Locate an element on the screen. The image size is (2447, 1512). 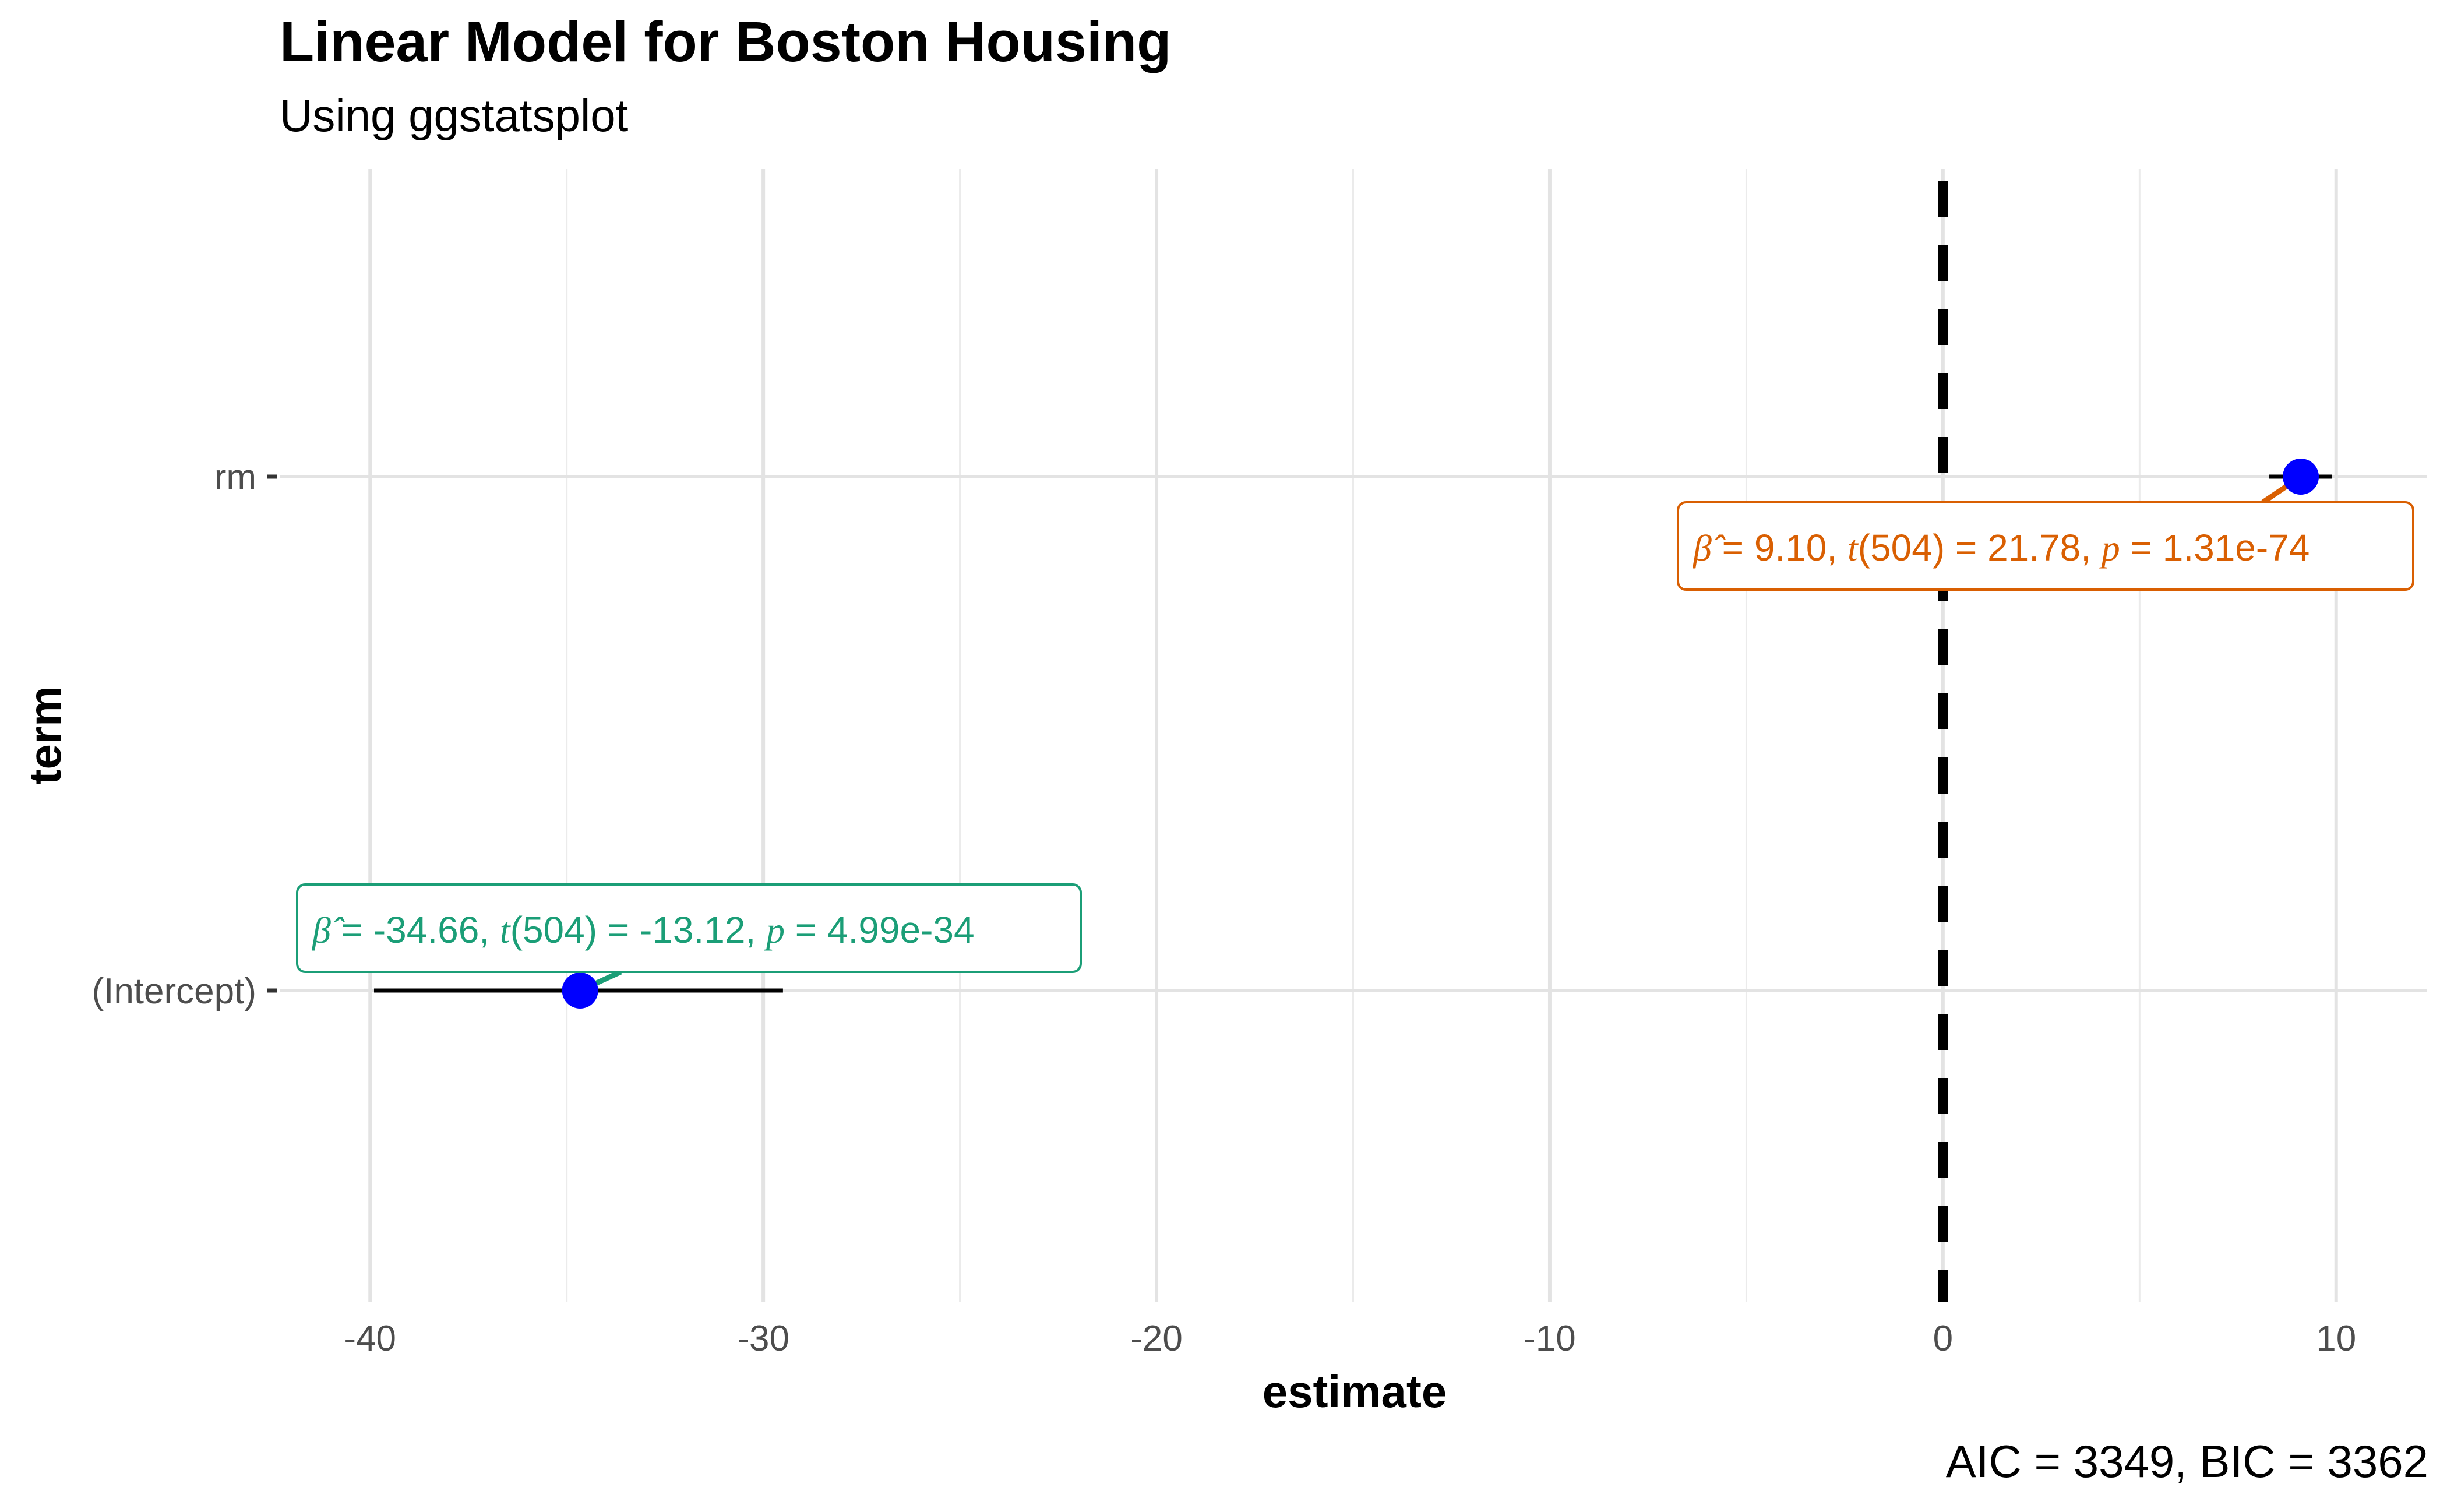
y-axis-title: term is located at coordinates (44, 735).